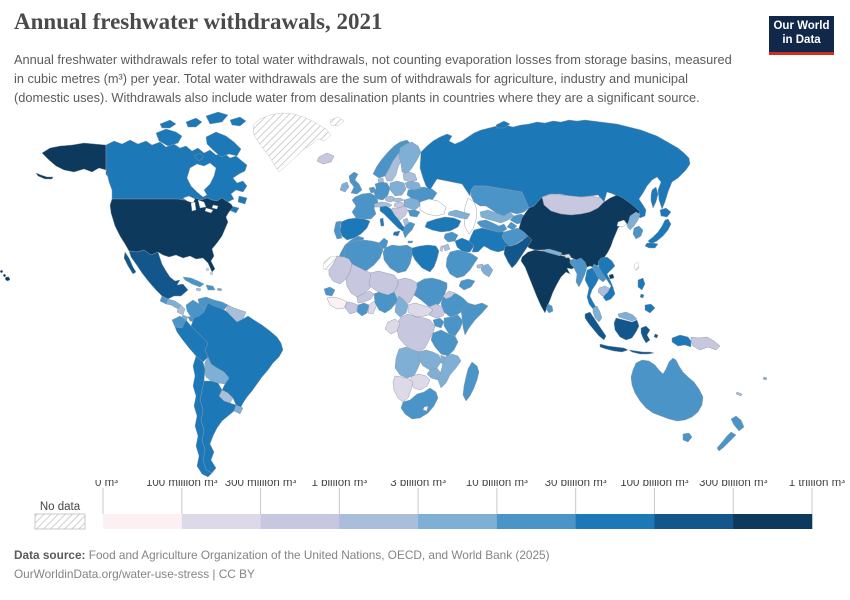 The image size is (850, 600). I want to click on svg-text: 10 billion m³, so click(497, 484).